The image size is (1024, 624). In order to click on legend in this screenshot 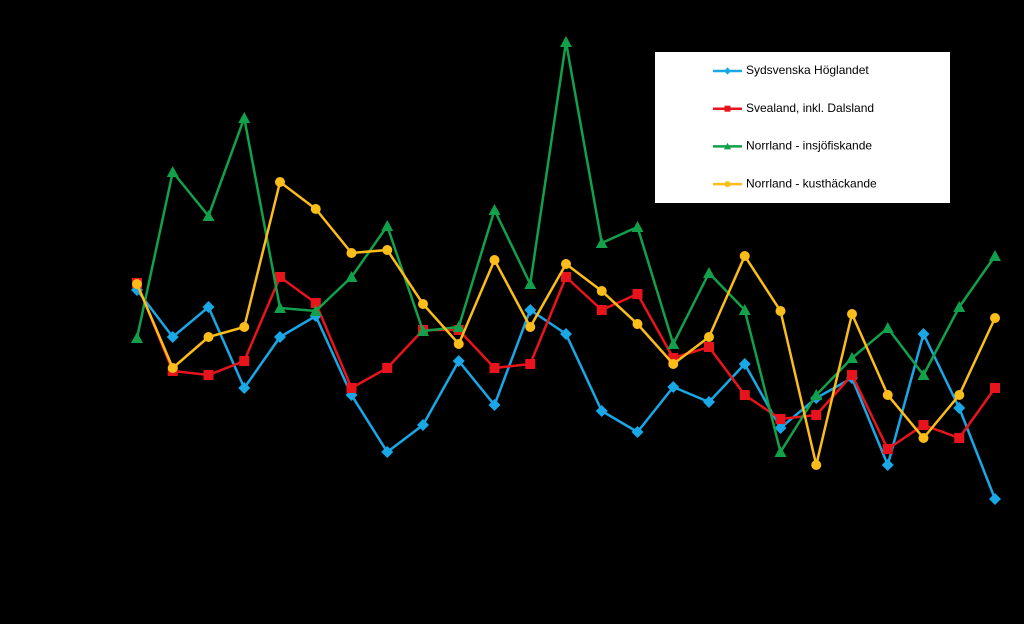, I will do `click(802, 127)`.